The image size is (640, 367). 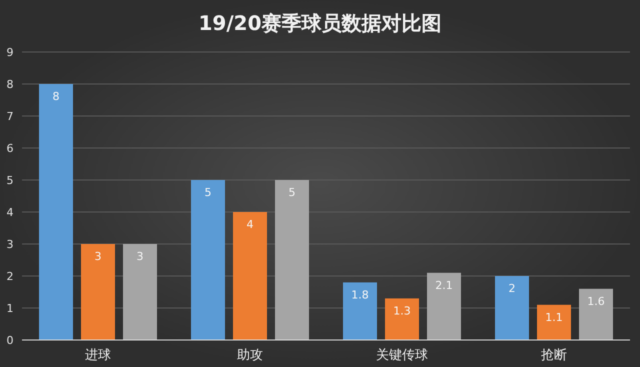 I want to click on x-tick-label: 进球, so click(x=98, y=355).